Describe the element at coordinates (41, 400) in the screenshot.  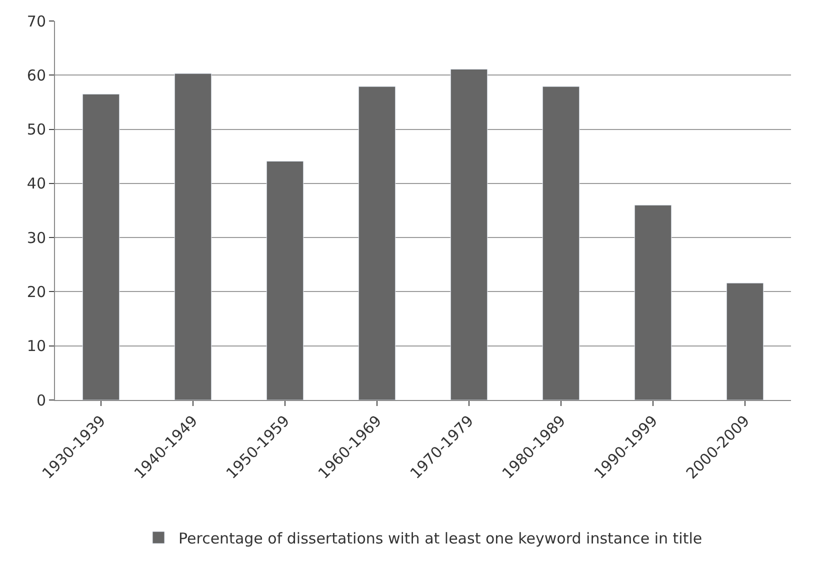
I see `y-tick-label: 0` at that location.